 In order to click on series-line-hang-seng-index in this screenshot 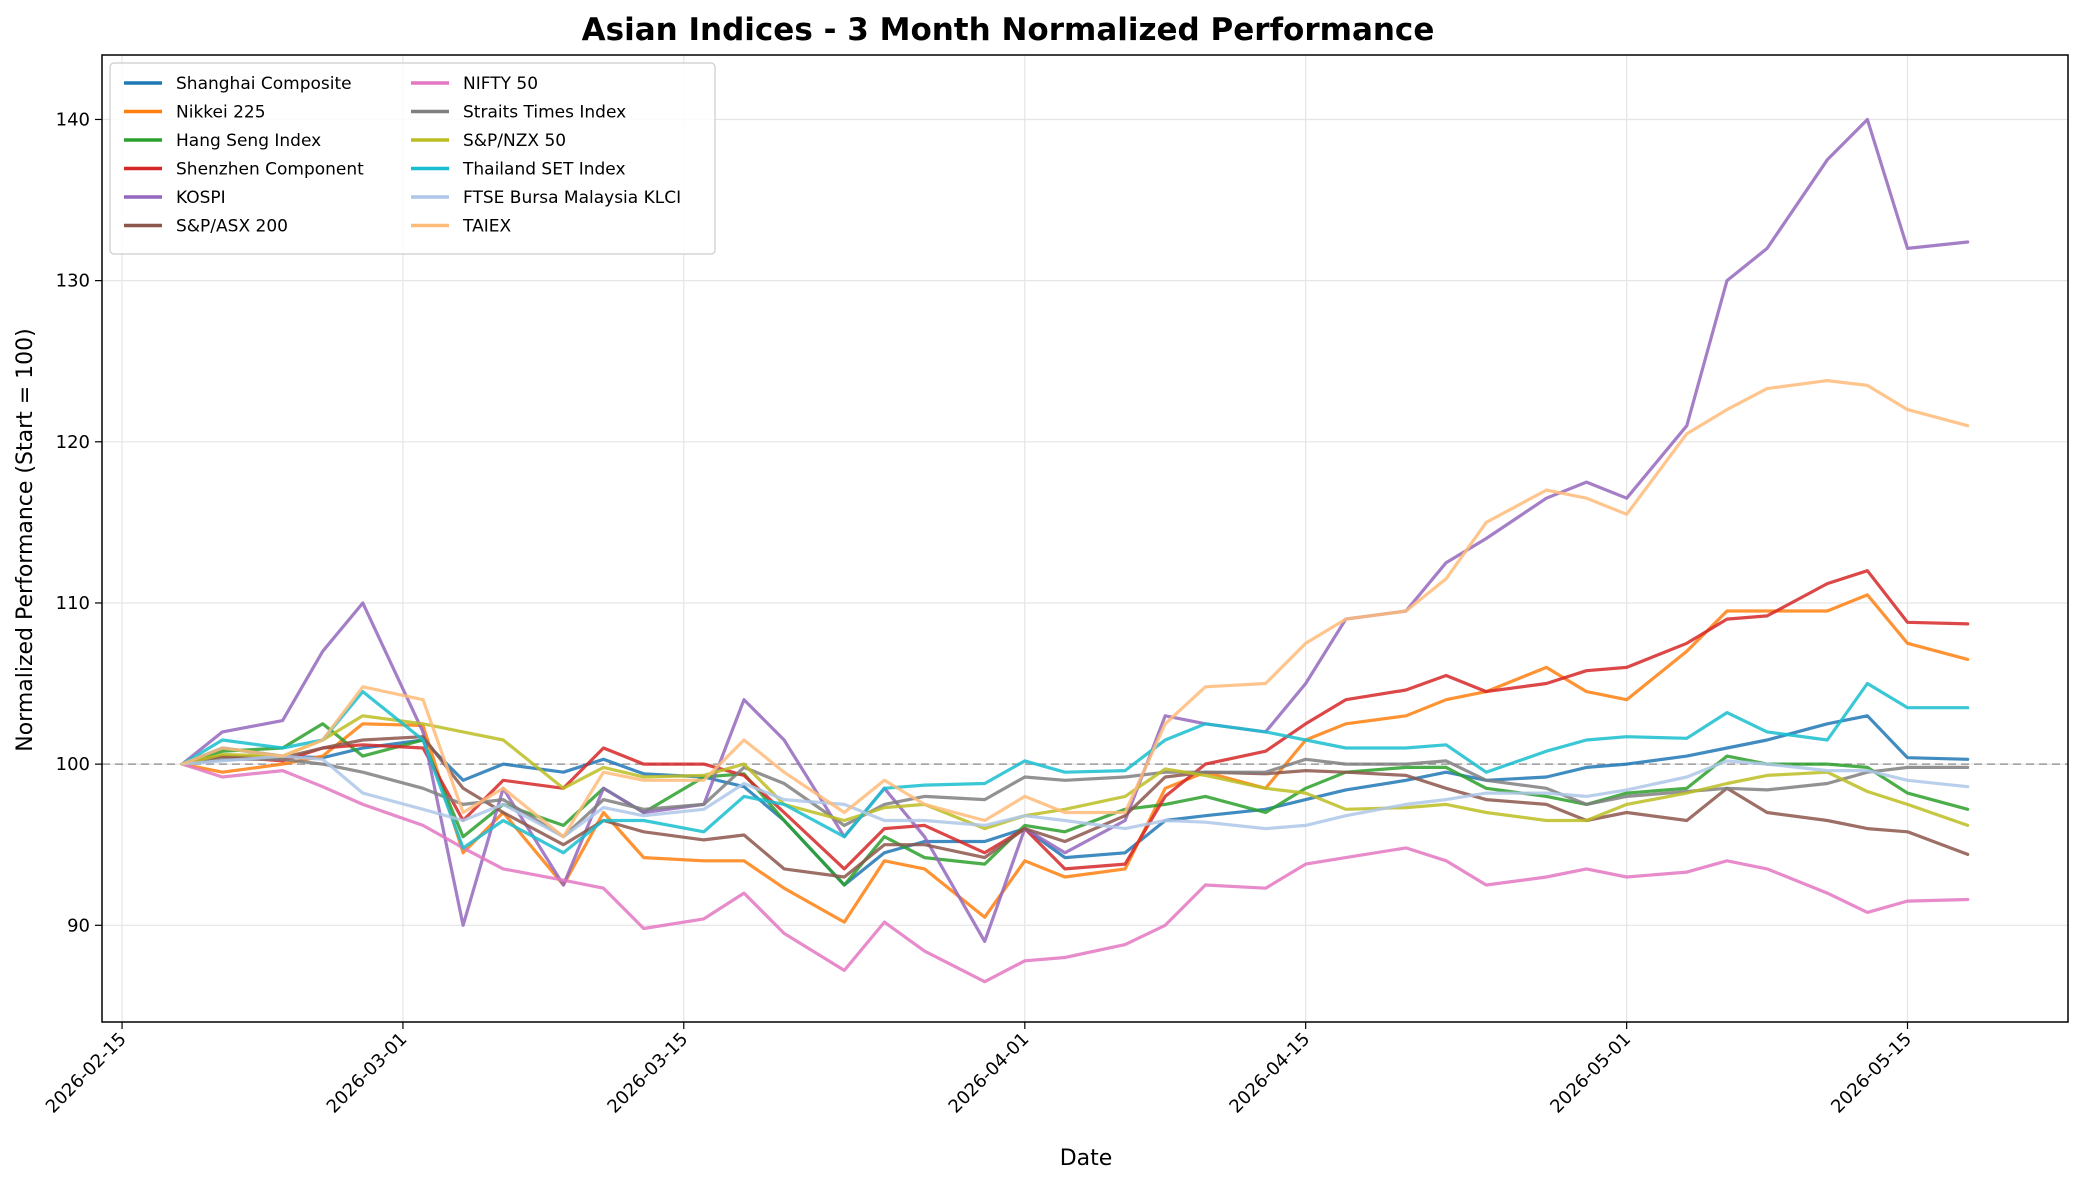, I will do `click(1075, 804)`.